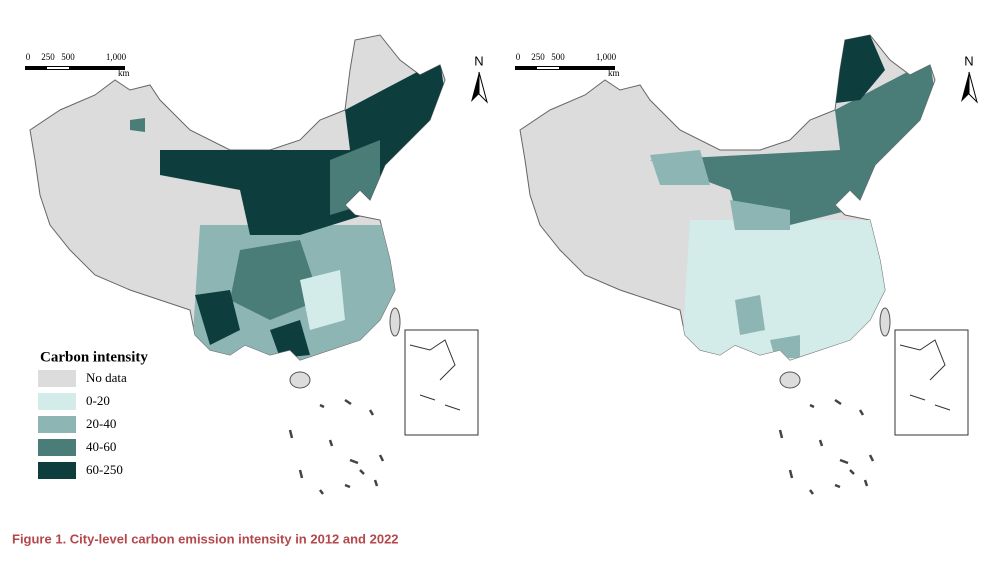  What do you see at coordinates (98, 400) in the screenshot?
I see `legend-label: 0-20` at bounding box center [98, 400].